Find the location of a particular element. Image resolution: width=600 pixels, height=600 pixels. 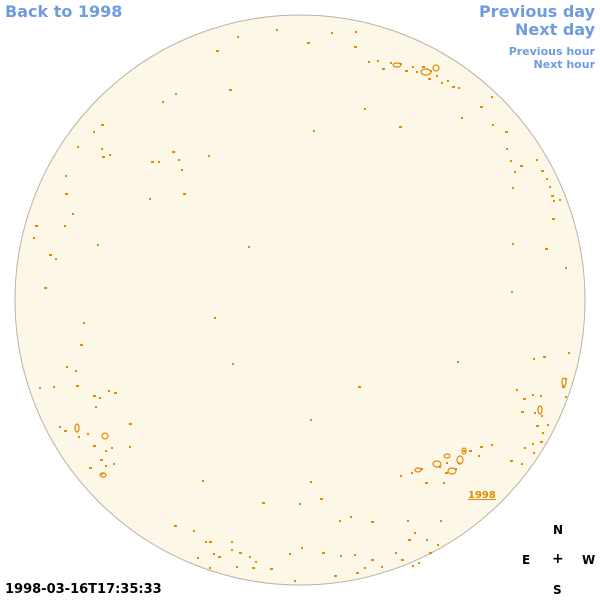

compass-center: + is located at coordinates (558, 559).